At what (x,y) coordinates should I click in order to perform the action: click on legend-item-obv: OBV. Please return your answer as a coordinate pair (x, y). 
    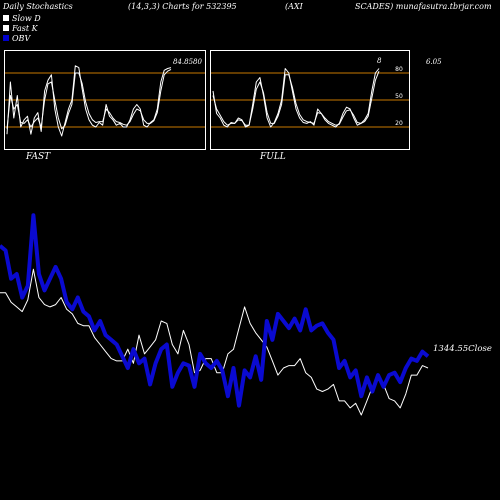
    Looking at the image, I should click on (22, 38).